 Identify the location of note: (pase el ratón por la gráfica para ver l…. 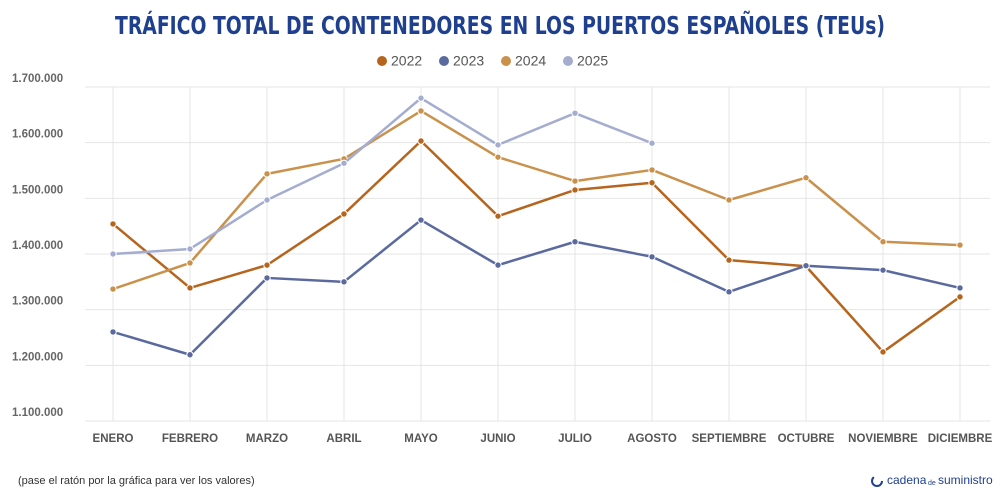
(136, 481).